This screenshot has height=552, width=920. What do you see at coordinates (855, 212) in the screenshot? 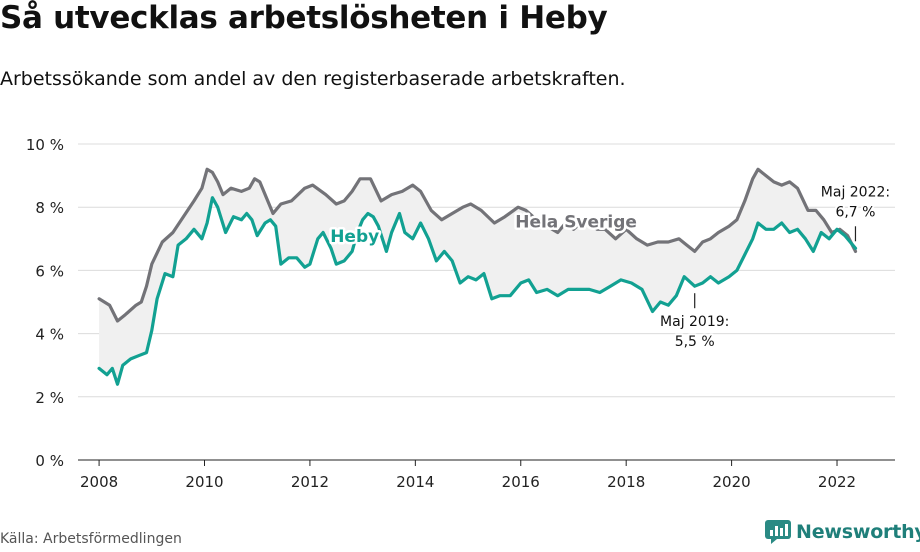
I see `annotation-value: 6,7 %` at bounding box center [855, 212].